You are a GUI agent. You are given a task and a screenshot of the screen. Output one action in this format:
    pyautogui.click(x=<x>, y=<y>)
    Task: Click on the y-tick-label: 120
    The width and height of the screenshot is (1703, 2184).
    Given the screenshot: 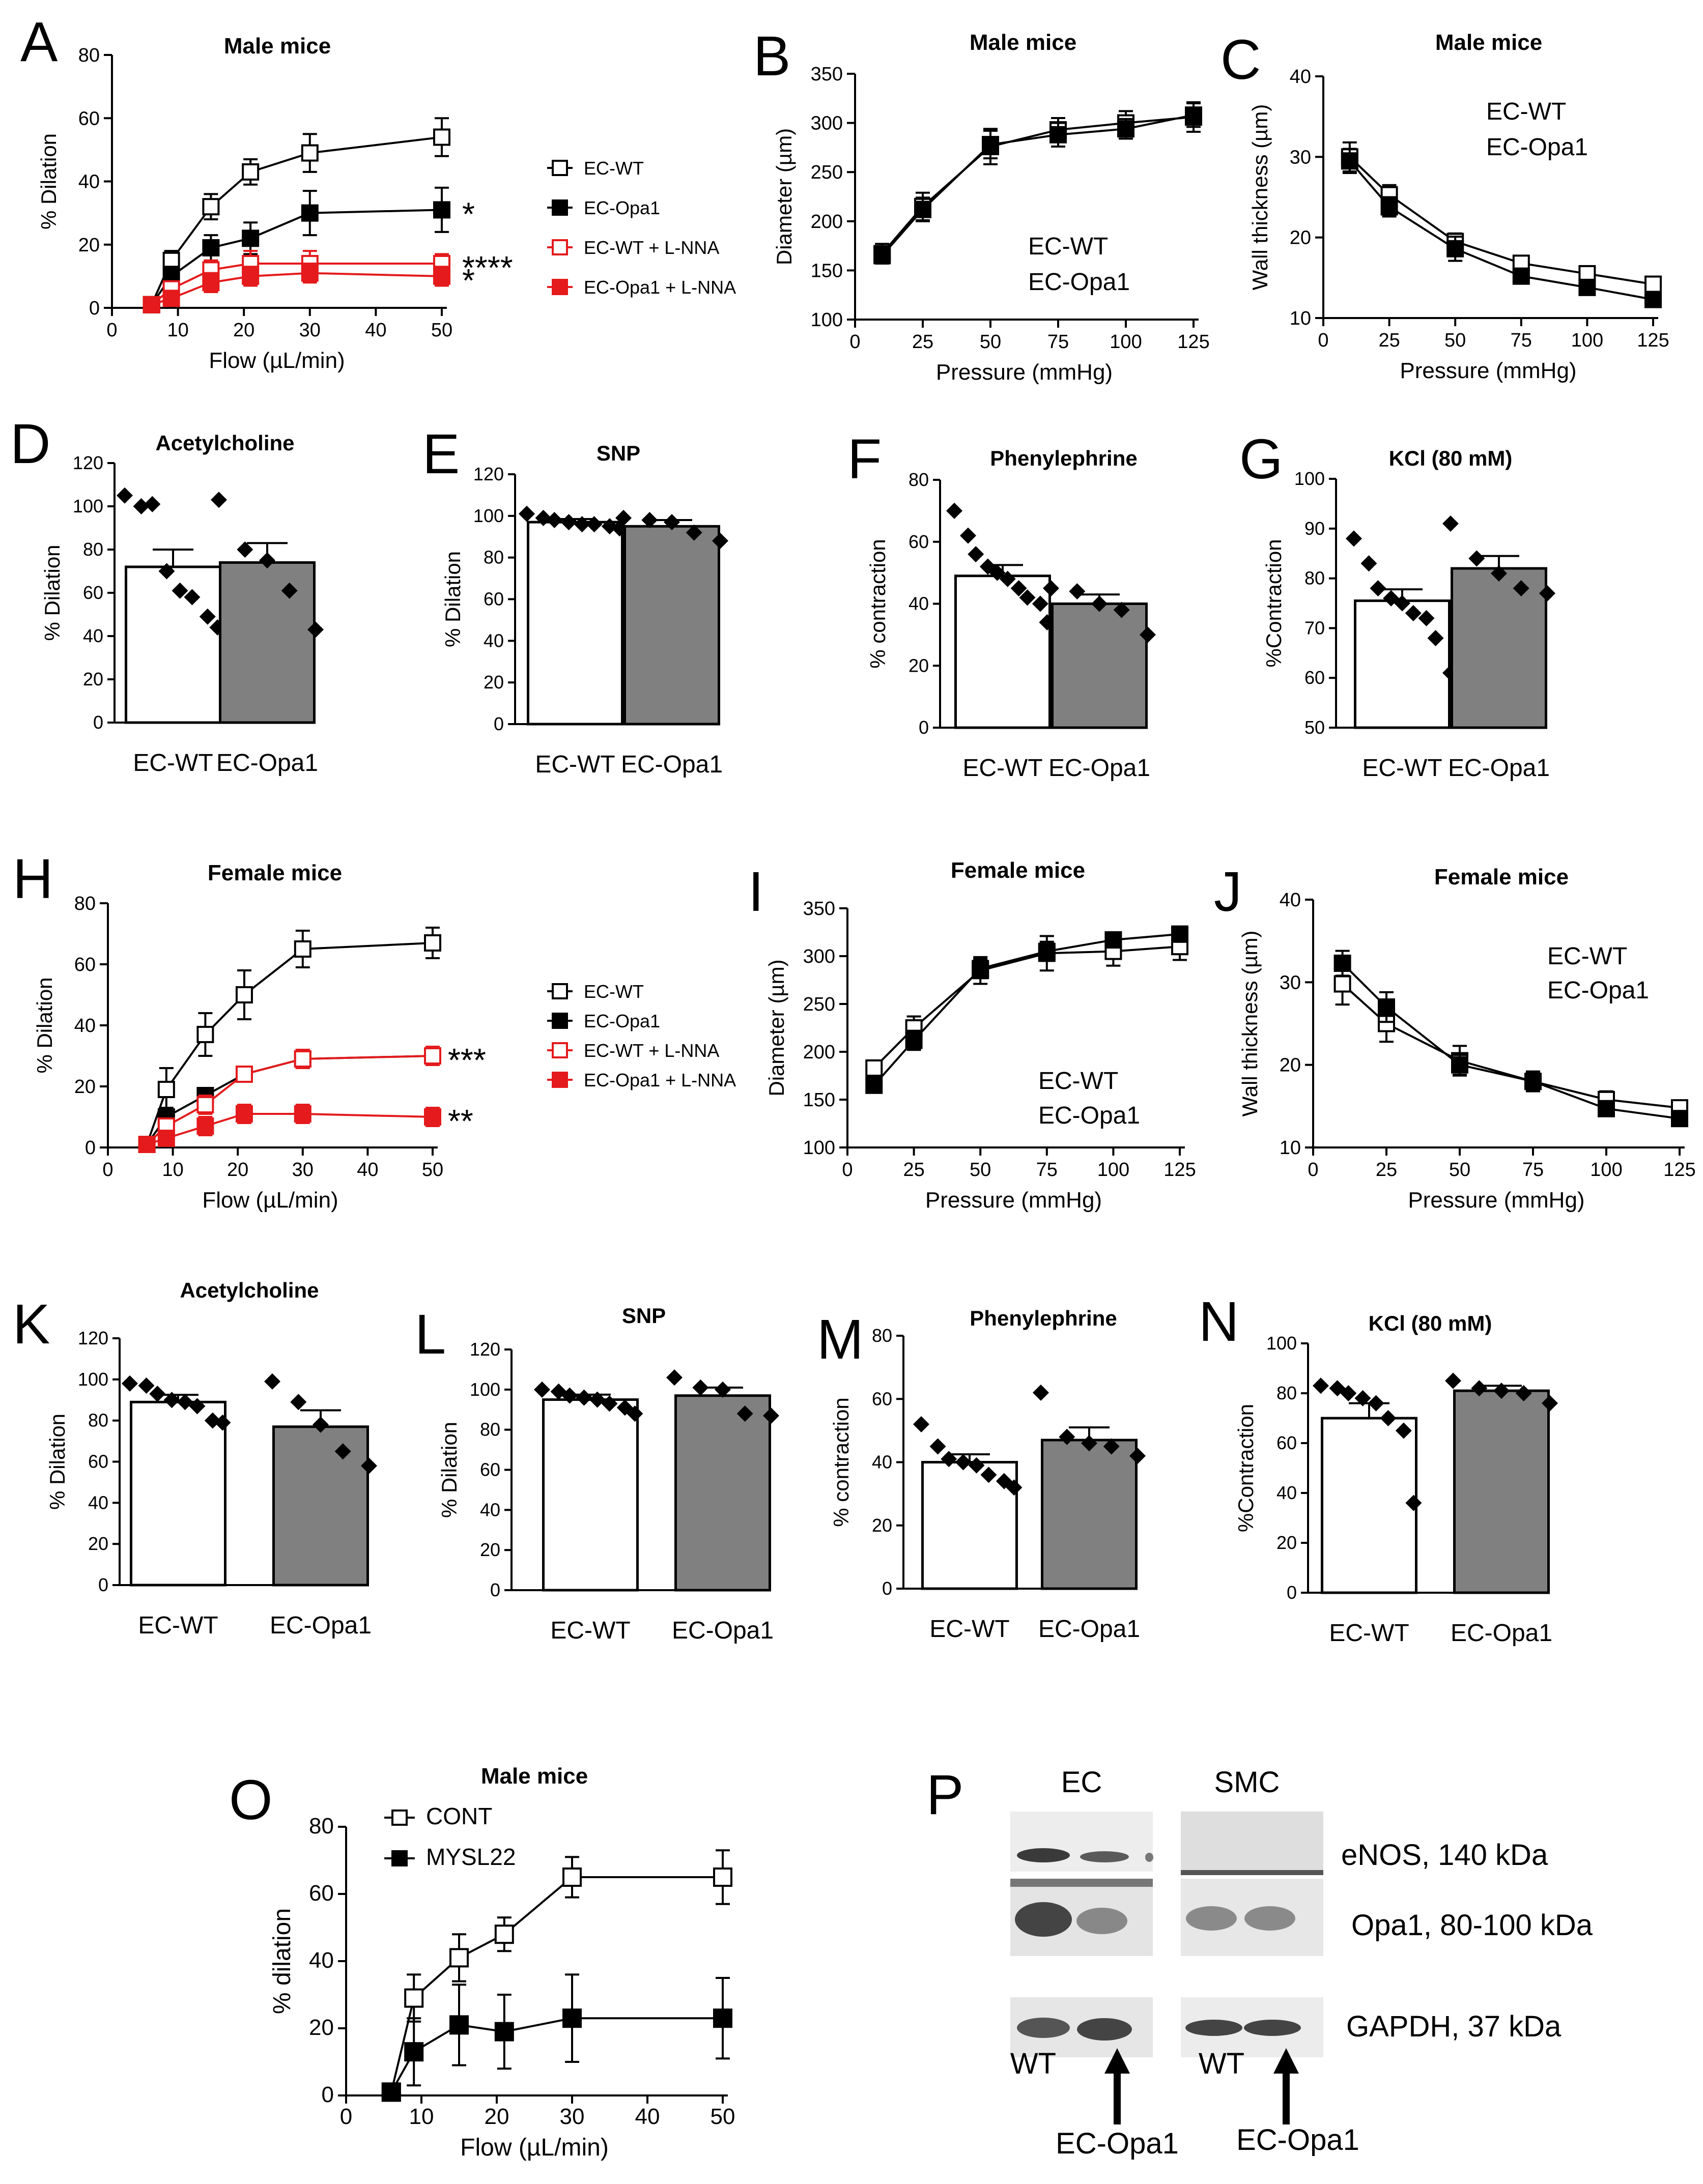 What is the action you would take?
    pyautogui.click(x=88, y=462)
    